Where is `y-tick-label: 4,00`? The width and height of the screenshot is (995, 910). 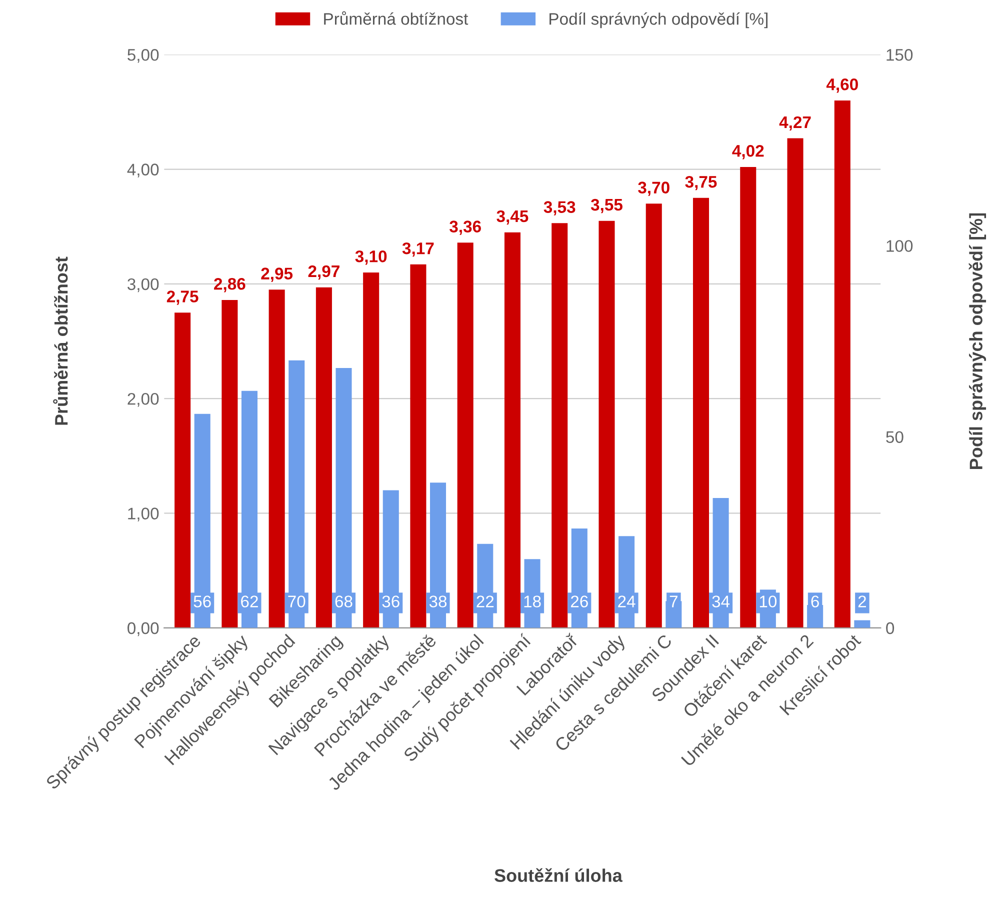 y-tick-label: 4,00 is located at coordinates (143, 171).